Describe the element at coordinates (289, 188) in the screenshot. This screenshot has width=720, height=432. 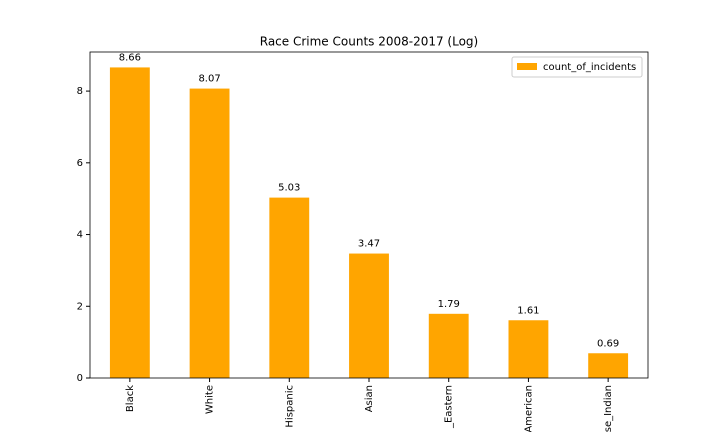
I see `data-label: 5.03` at that location.